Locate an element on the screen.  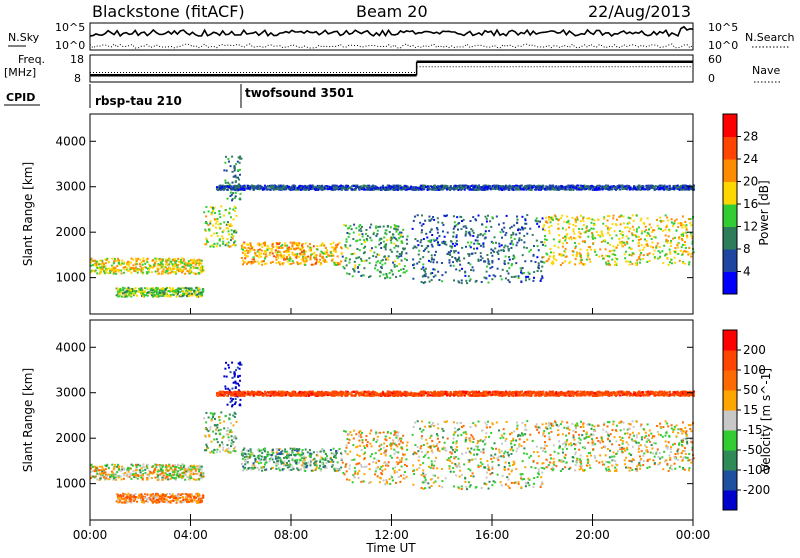
power-colorbar-tick-label: 28 is located at coordinates (750, 137).